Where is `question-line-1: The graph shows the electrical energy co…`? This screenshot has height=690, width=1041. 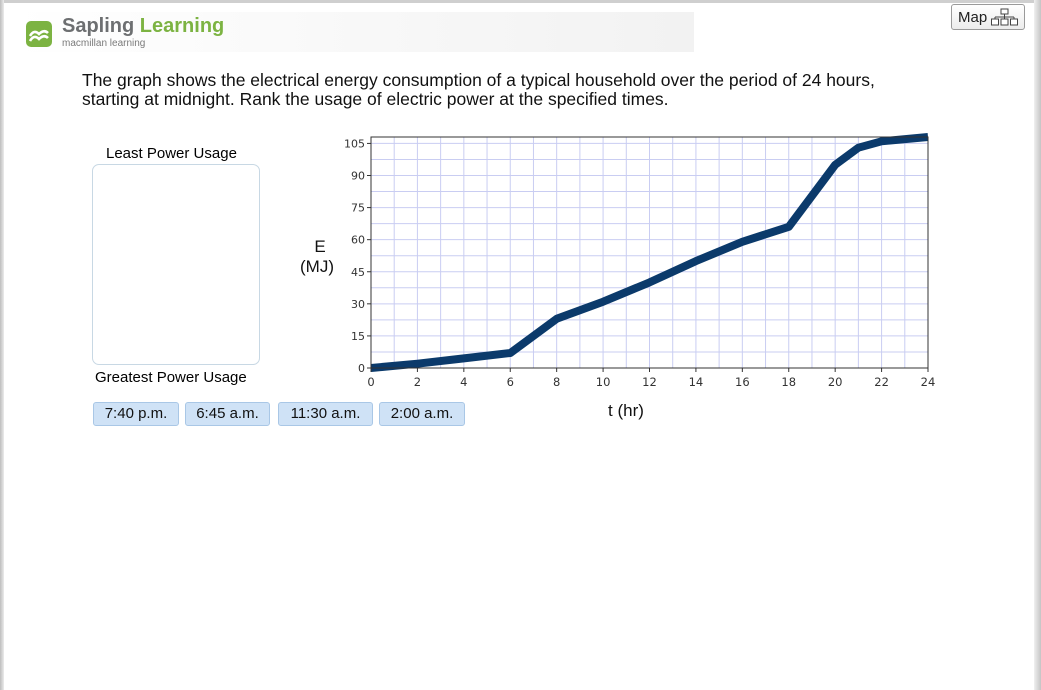 question-line-1: The graph shows the electrical energy co… is located at coordinates (478, 80).